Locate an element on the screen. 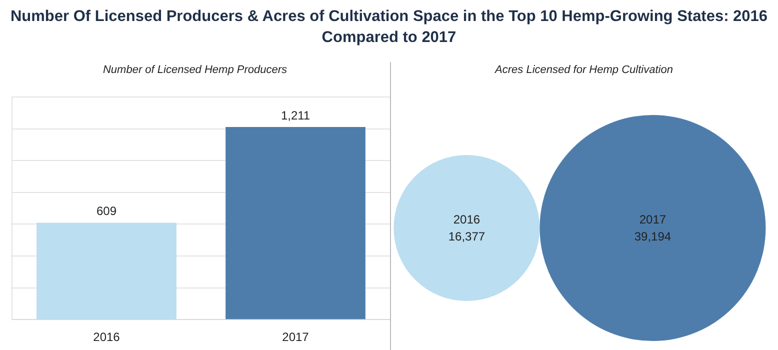 This screenshot has width=778, height=350. category-label: 2016 is located at coordinates (466, 219).